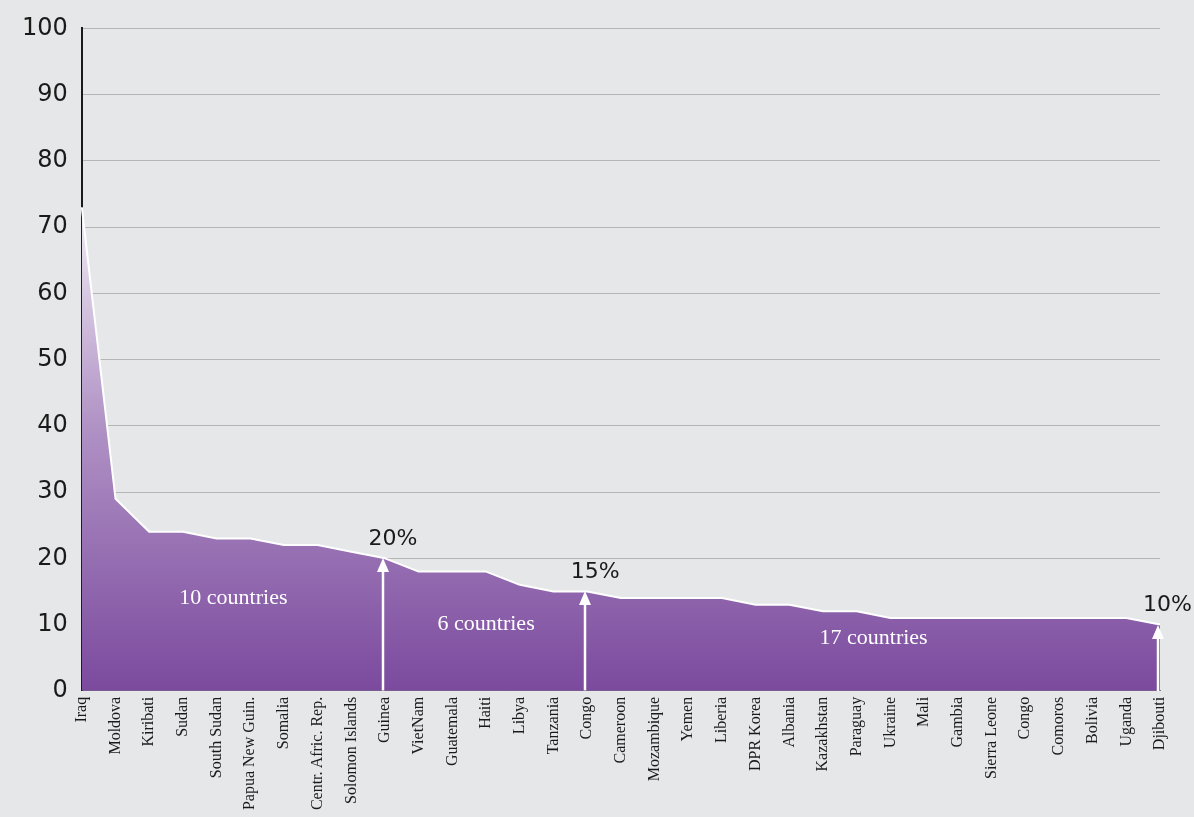  What do you see at coordinates (620, 730) in the screenshot?
I see `x-tick-label: Cameroon` at bounding box center [620, 730].